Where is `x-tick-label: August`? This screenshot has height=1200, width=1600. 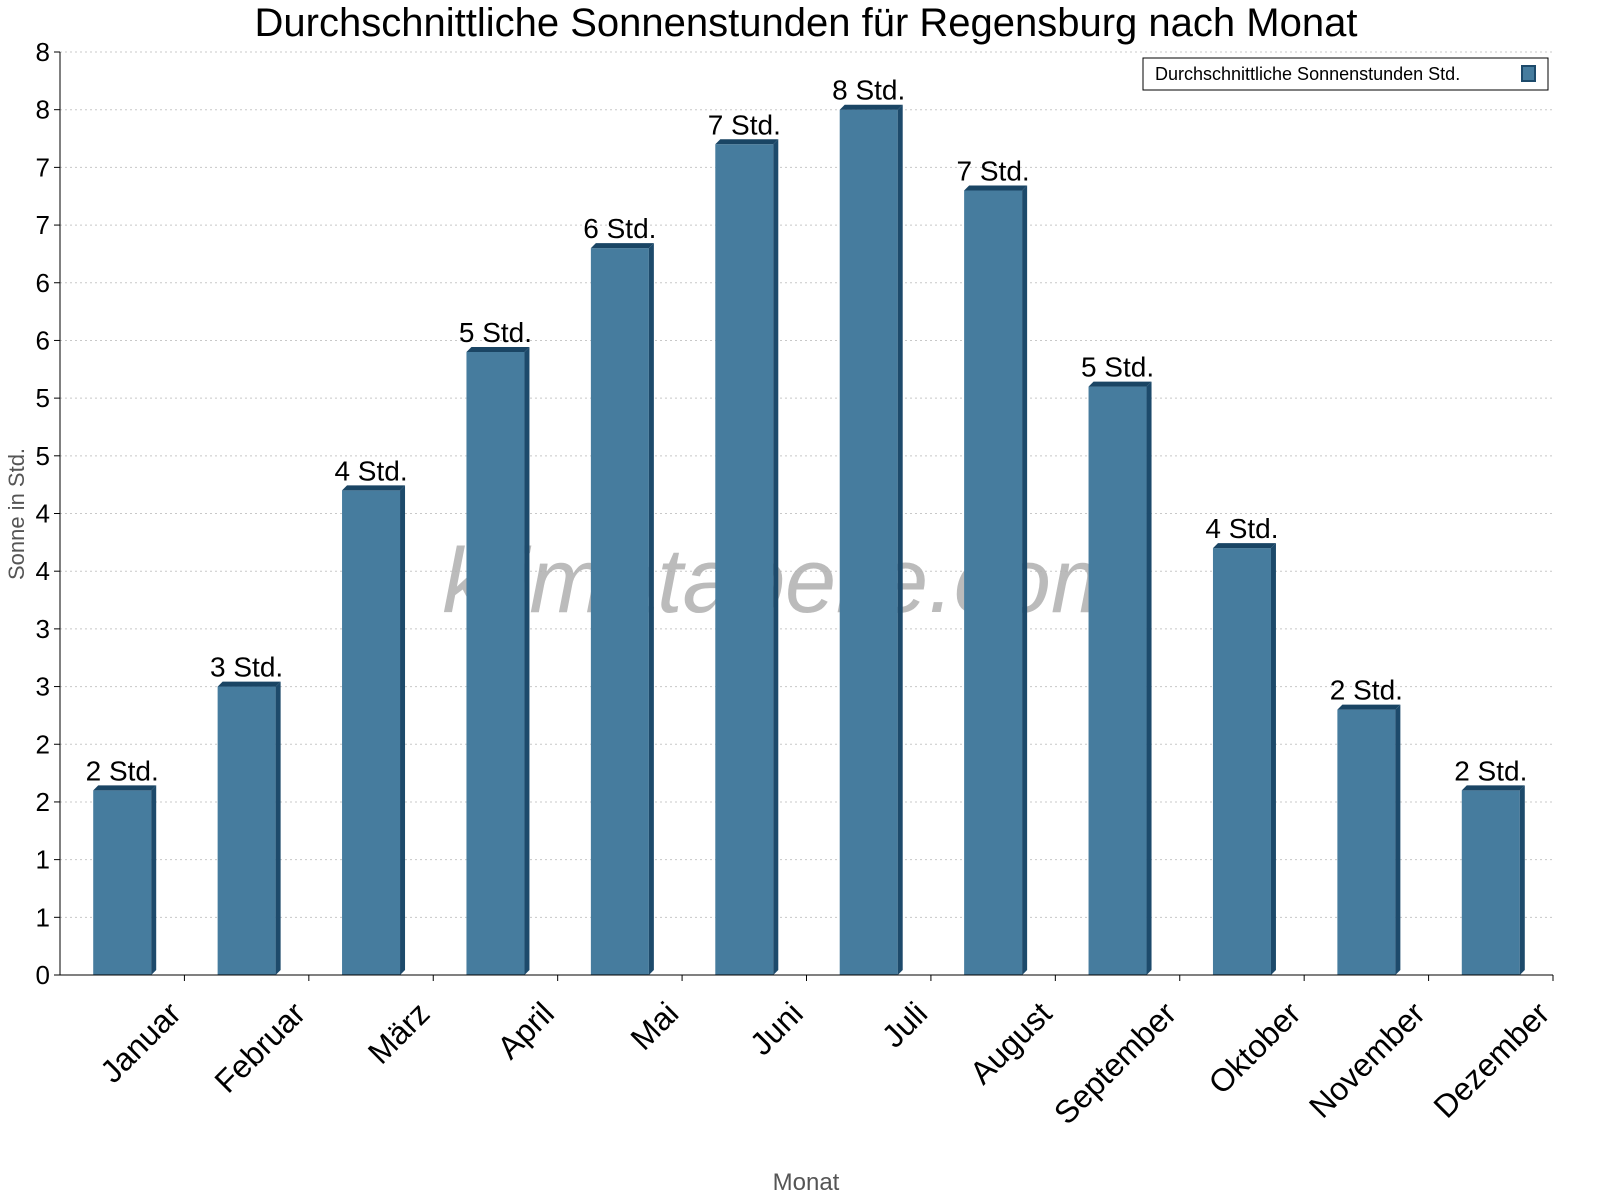 x-tick-label: August is located at coordinates (1011, 1043).